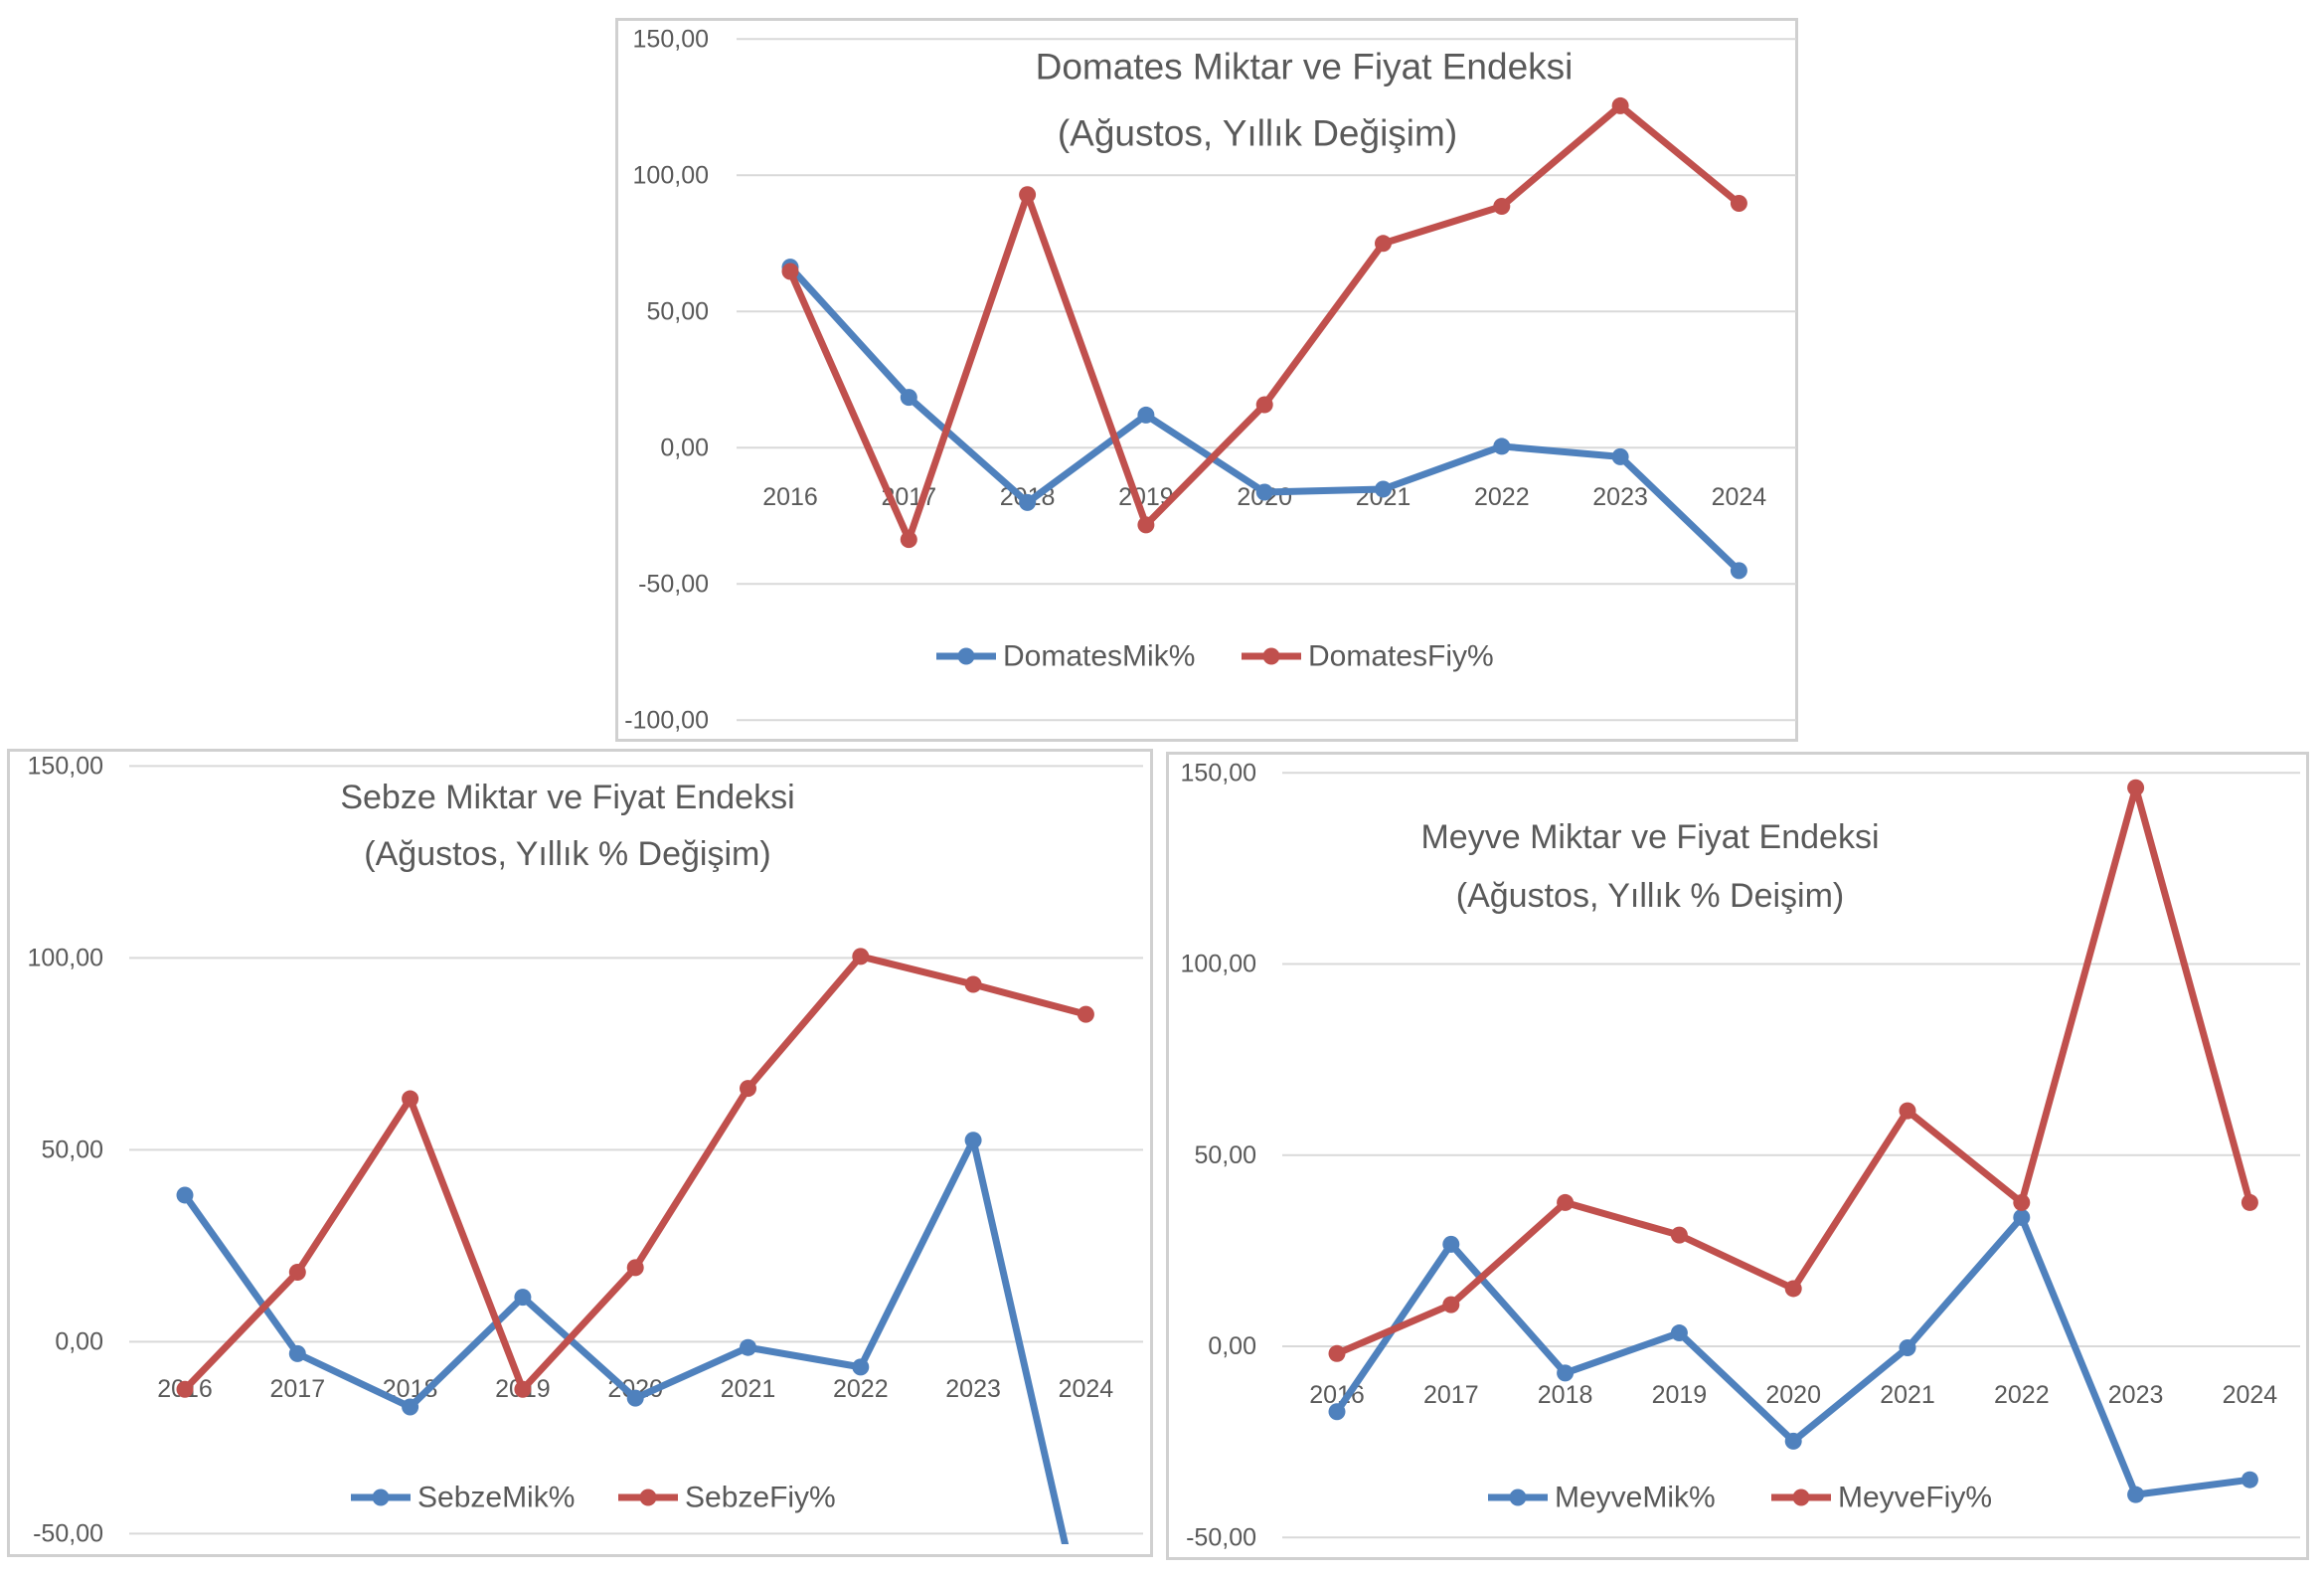 This screenshot has height=1576, width=2324. What do you see at coordinates (1451, 1395) in the screenshot?
I see `x-tick-label: 2017` at bounding box center [1451, 1395].